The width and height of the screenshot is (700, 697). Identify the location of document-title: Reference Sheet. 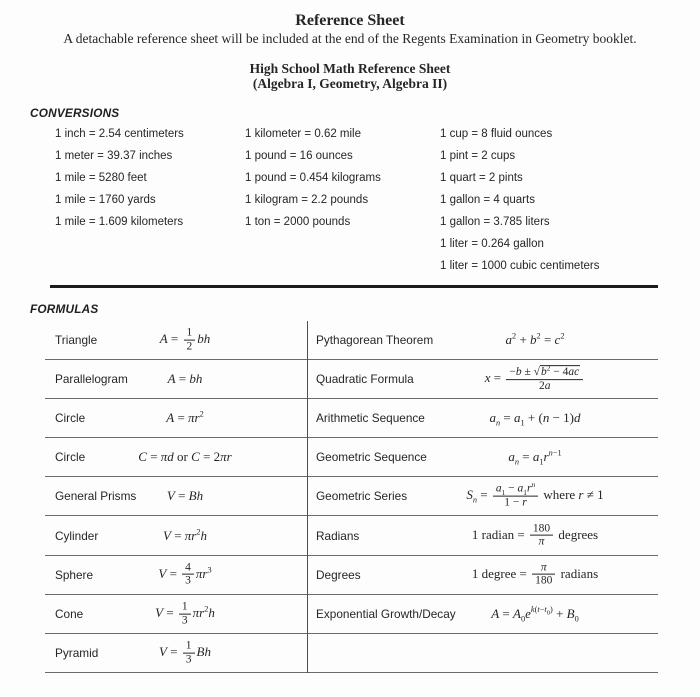
(350, 20).